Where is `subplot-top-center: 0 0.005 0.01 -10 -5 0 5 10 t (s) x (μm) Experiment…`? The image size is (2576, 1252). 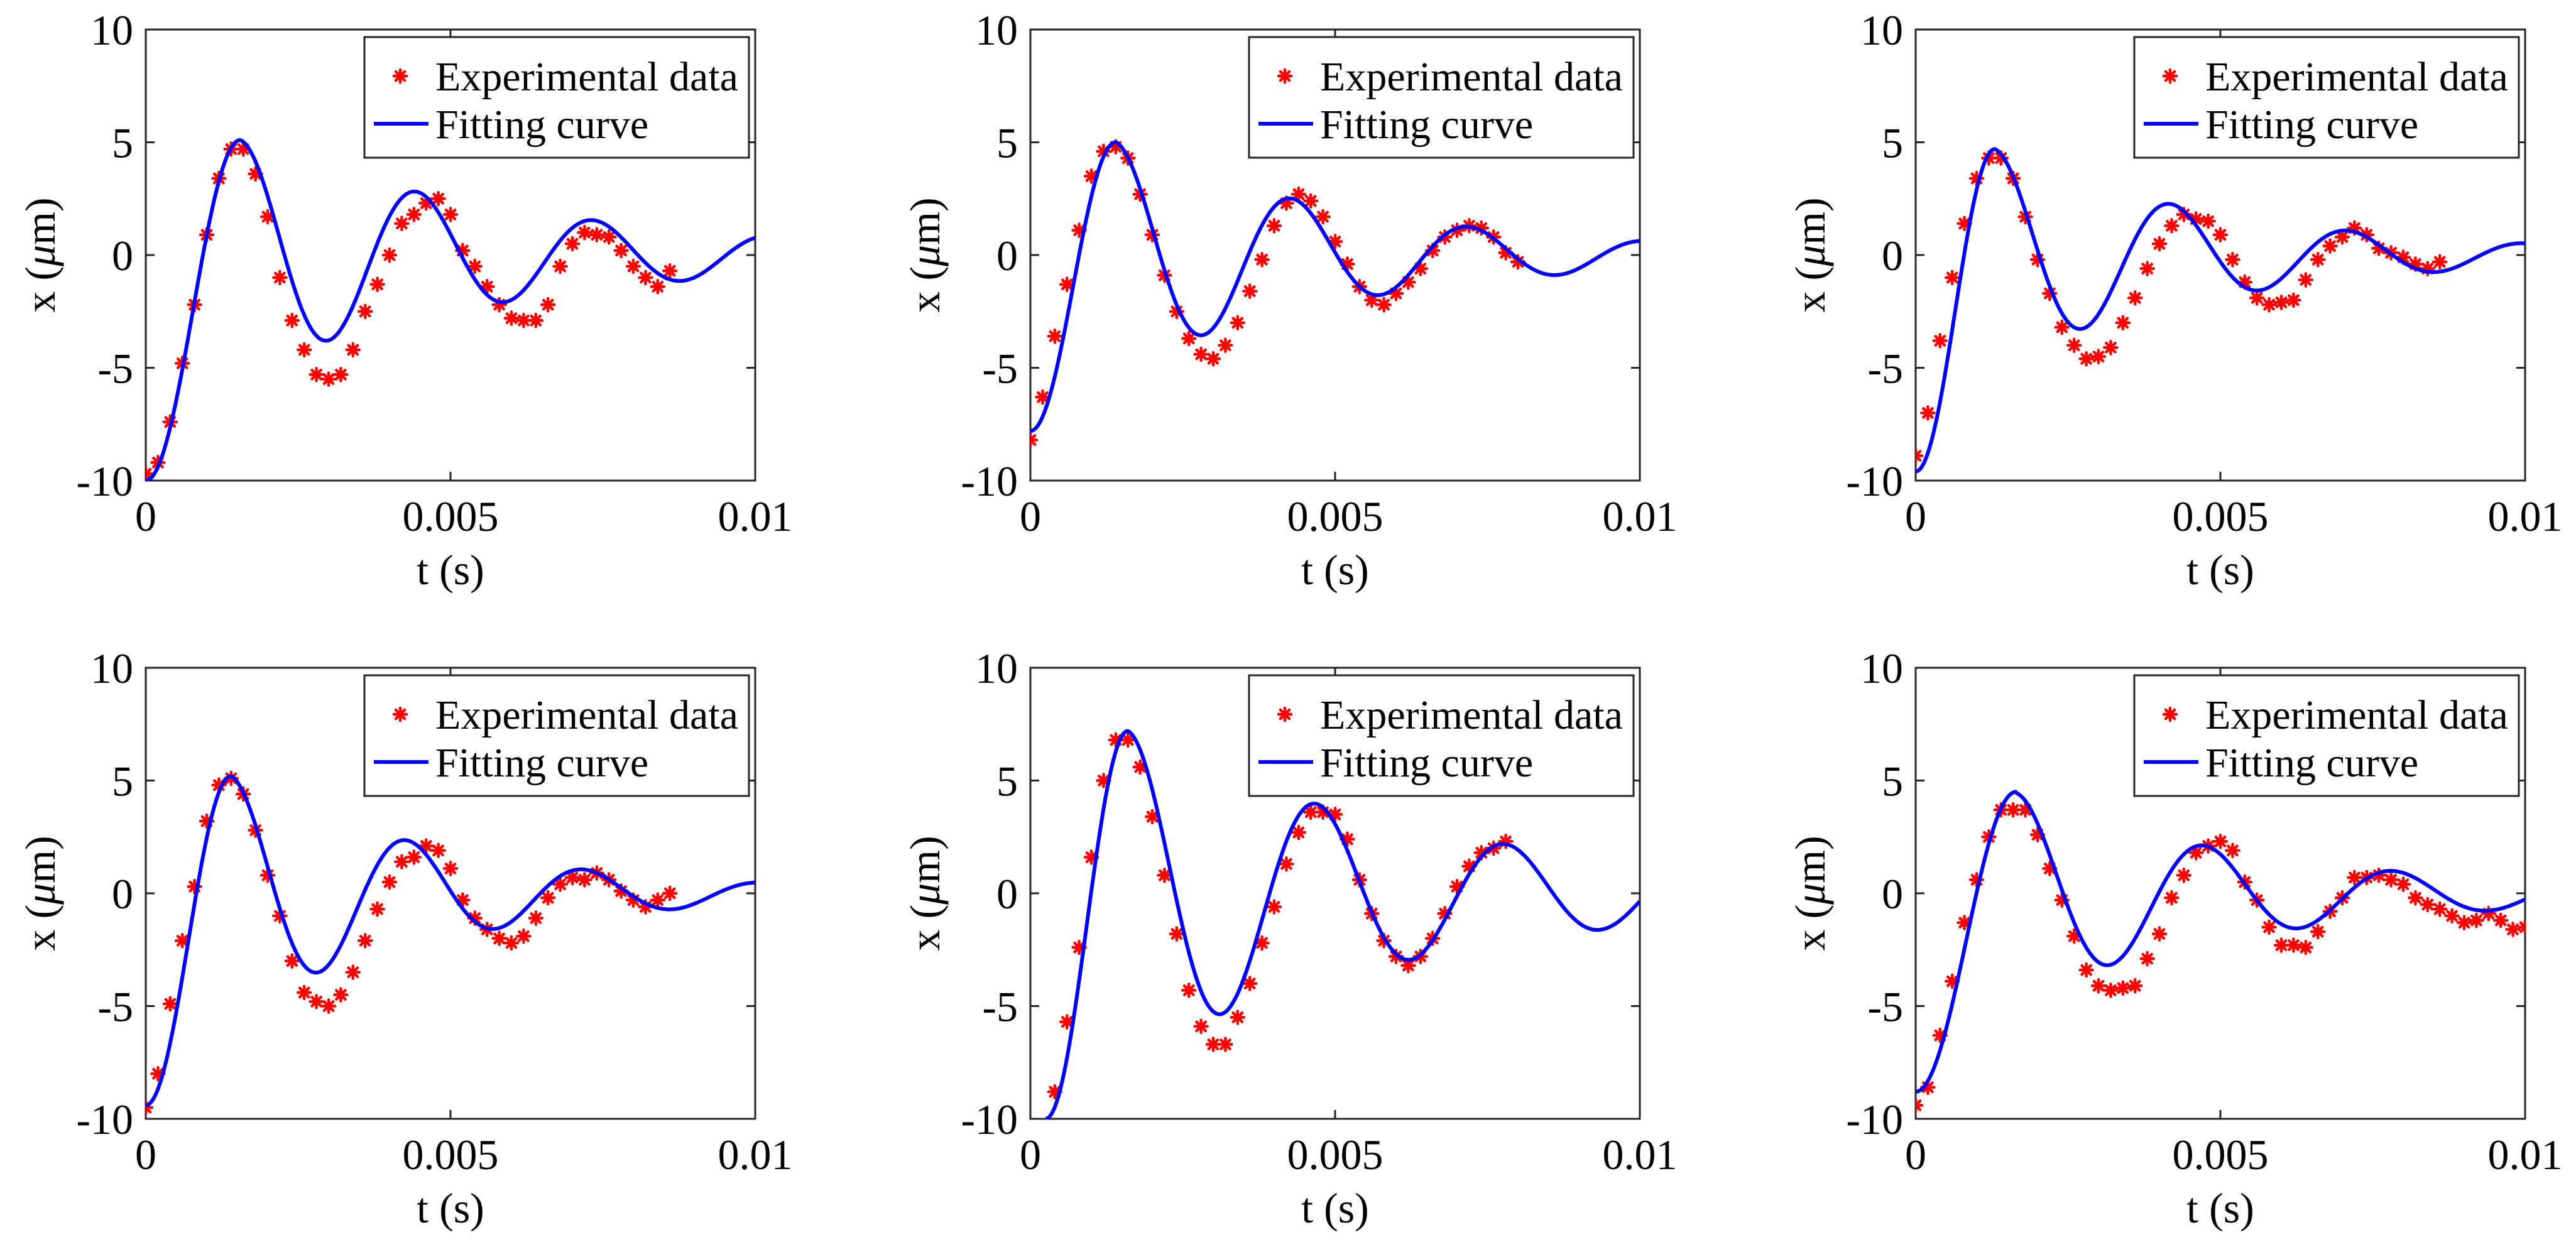 subplot-top-center: 0 0.005 0.01 -10 -5 0 5 10 t (s) x (μm) Experiment… is located at coordinates (1289, 300).